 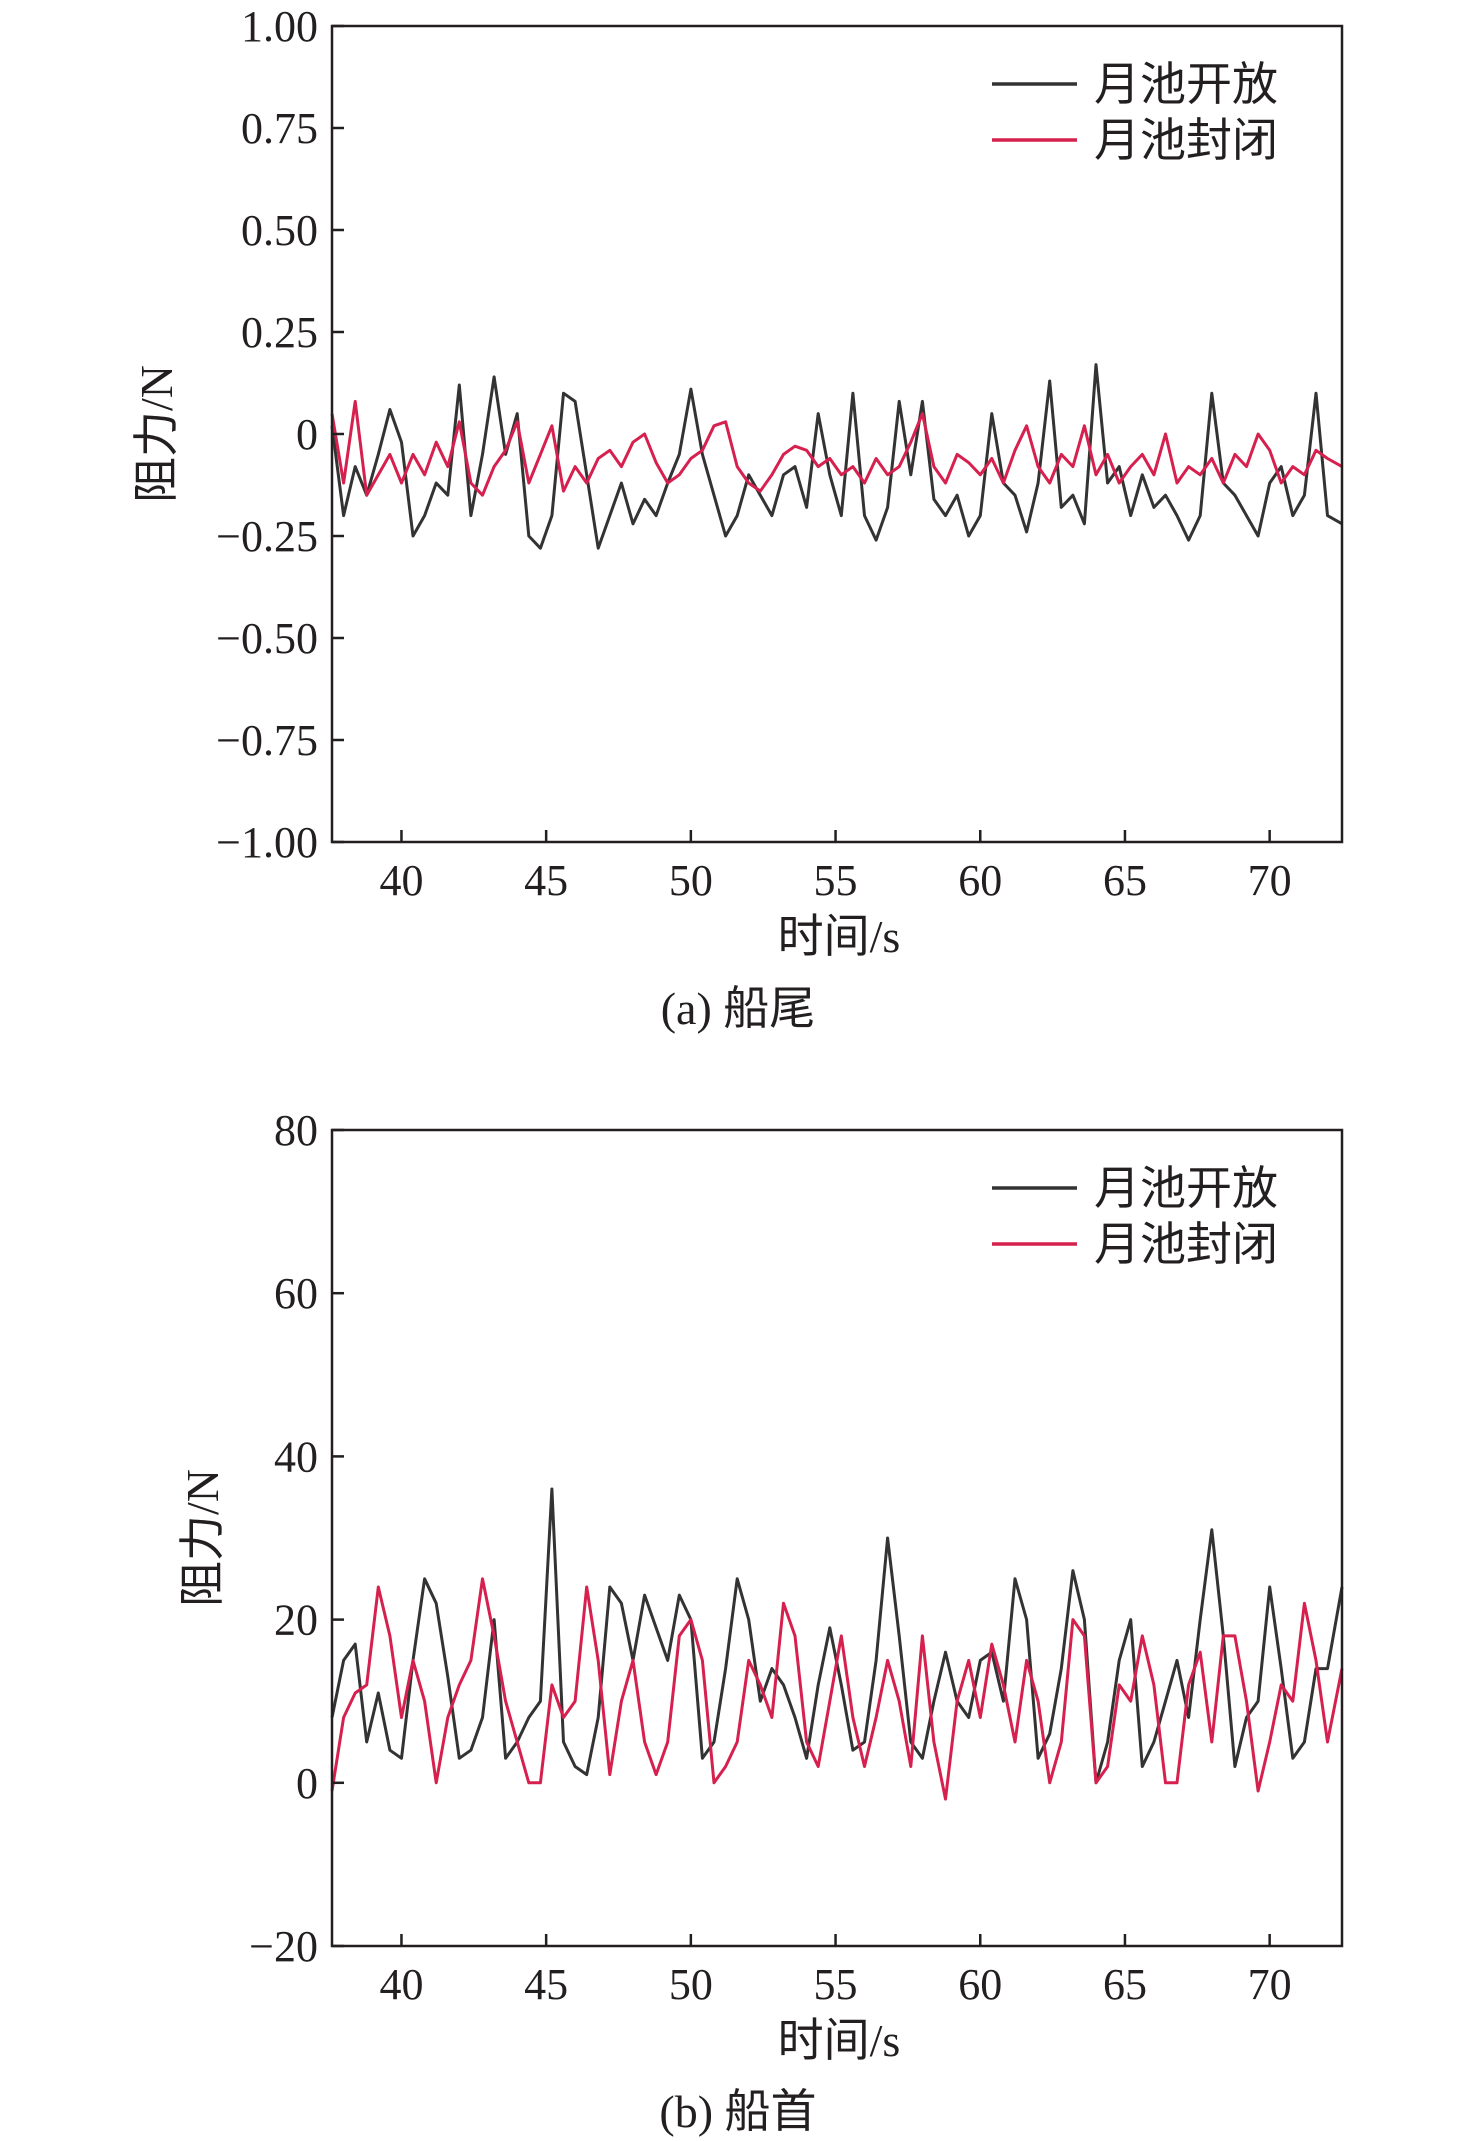 What do you see at coordinates (296, 1130) in the screenshot?
I see `y-tick-label: 80` at bounding box center [296, 1130].